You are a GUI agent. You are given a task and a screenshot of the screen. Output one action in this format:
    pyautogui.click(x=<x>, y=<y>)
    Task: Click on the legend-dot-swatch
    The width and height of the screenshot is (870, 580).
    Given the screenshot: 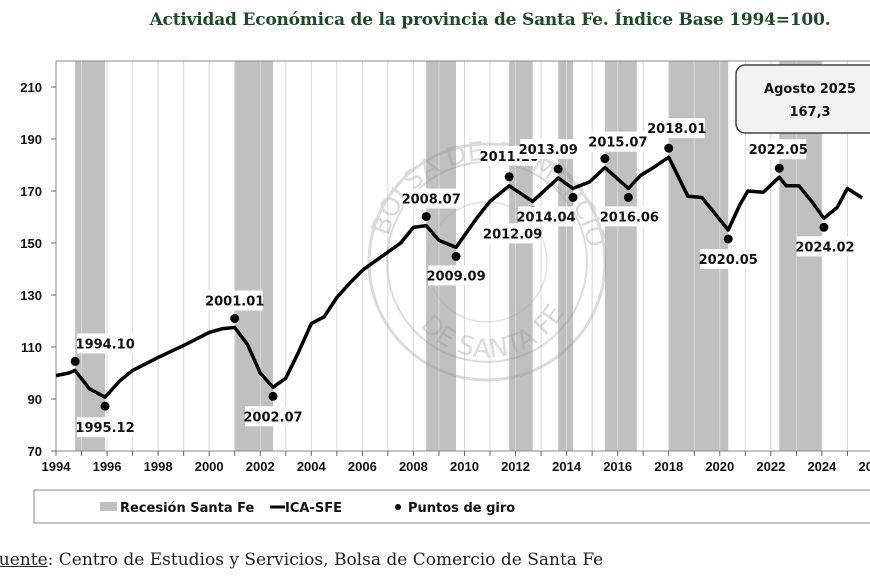 What is the action you would take?
    pyautogui.click(x=398, y=507)
    